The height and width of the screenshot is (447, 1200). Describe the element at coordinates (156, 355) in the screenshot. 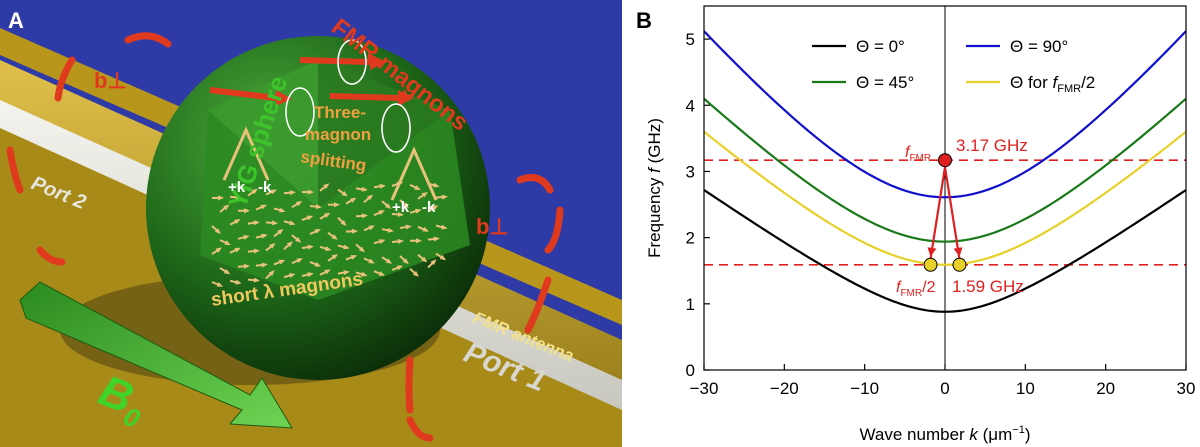

I see `b0-arrow` at that location.